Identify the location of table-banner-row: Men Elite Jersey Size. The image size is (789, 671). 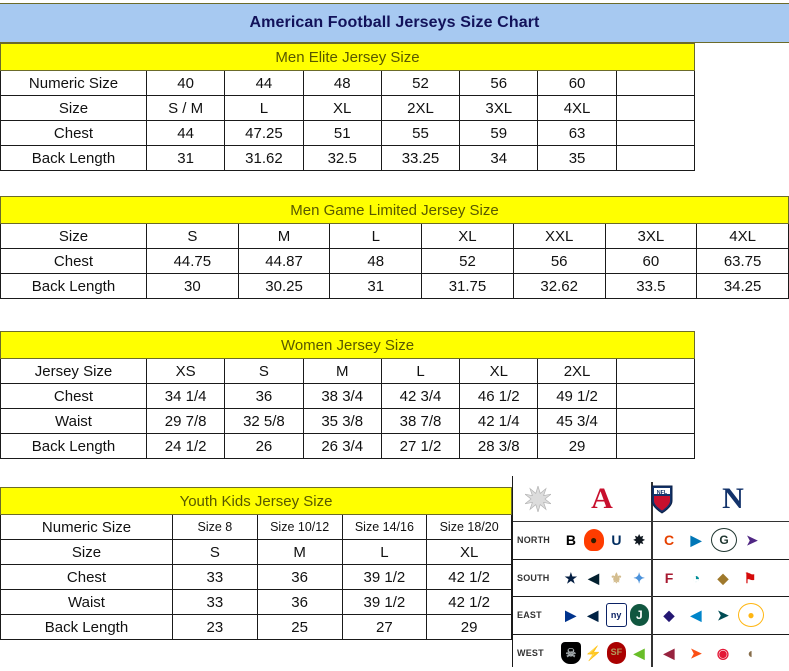
(348, 57).